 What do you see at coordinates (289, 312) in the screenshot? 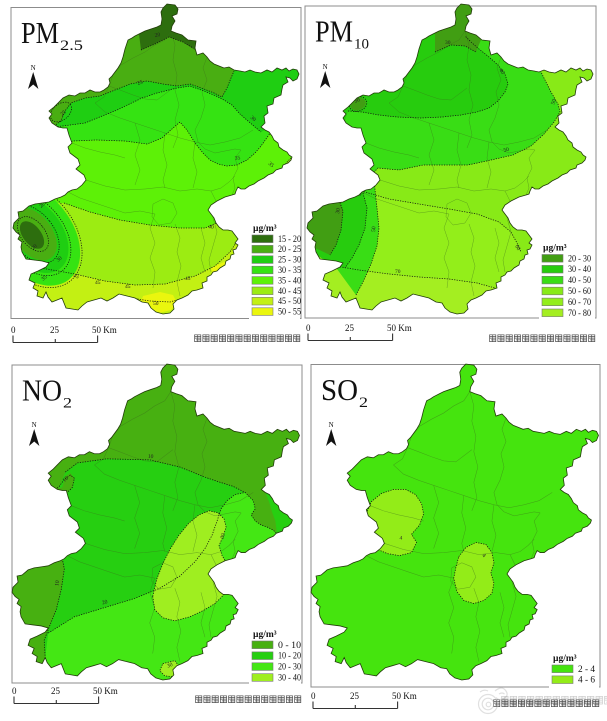
I see `svg-text: 50 - 55` at bounding box center [289, 312].